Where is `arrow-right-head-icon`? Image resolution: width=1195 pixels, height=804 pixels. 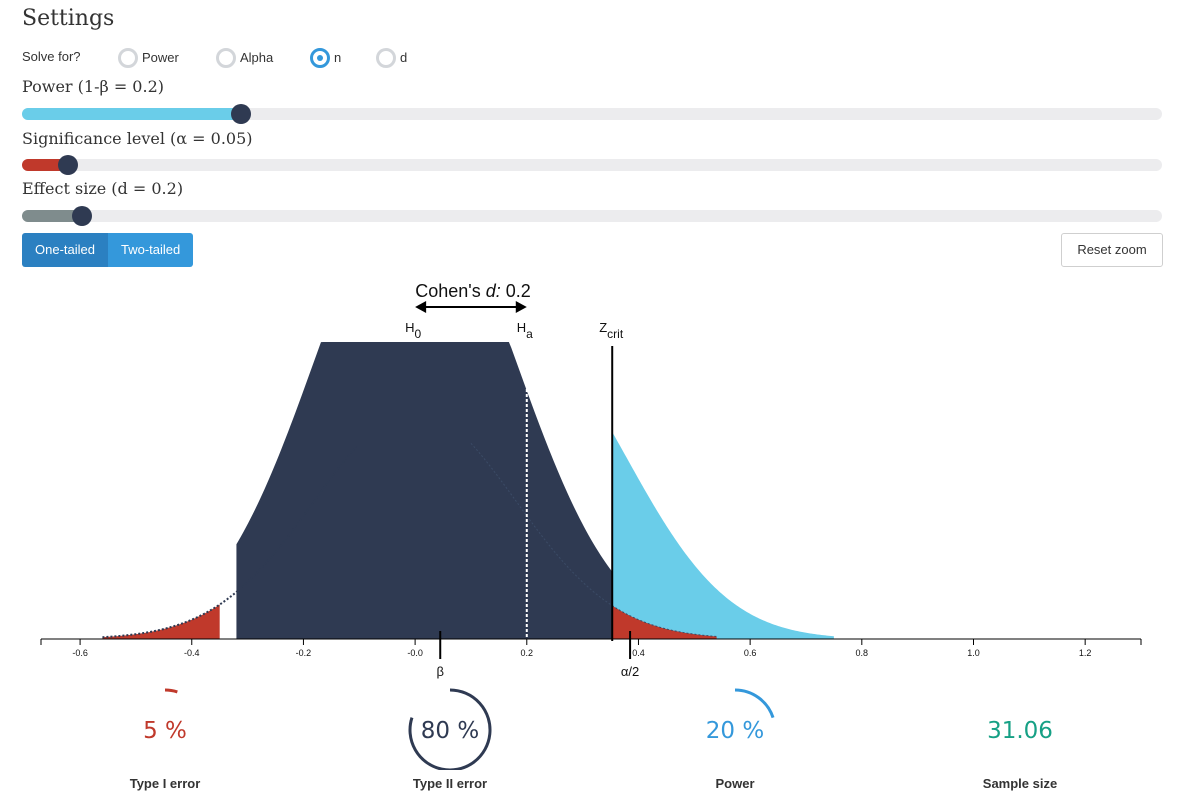 arrow-right-head-icon is located at coordinates (521, 307).